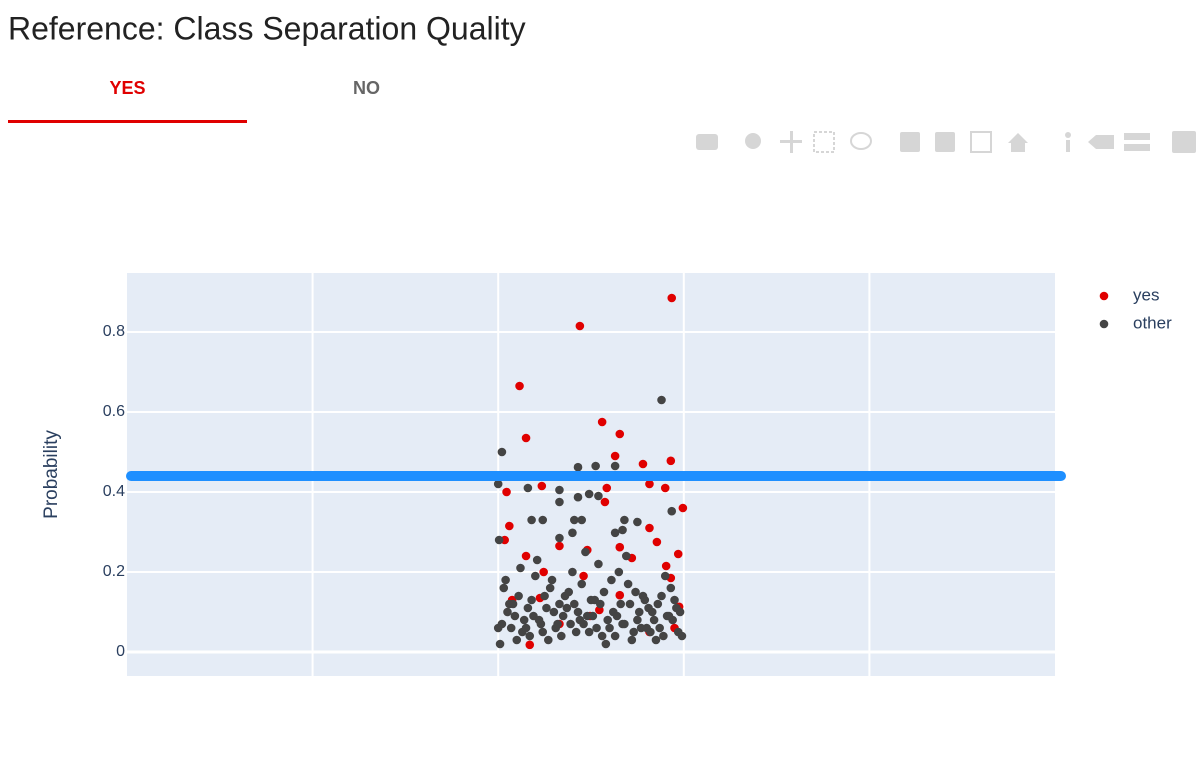 The height and width of the screenshot is (770, 1200). Describe the element at coordinates (753, 141) in the screenshot. I see `modebar-zoom` at that location.